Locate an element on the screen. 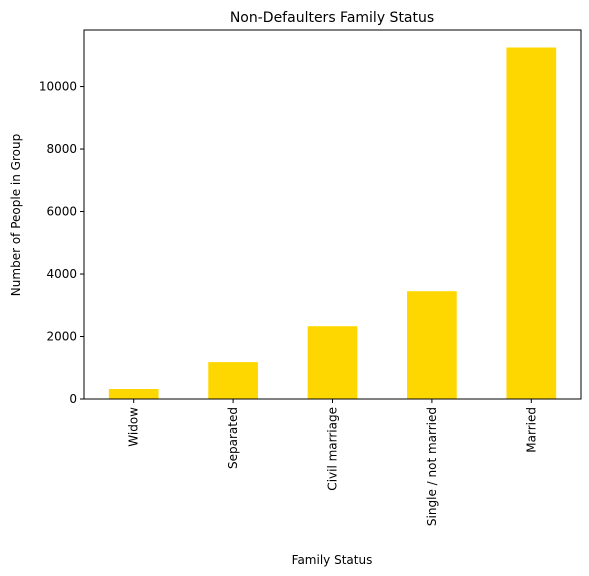  bar-separated is located at coordinates (233, 380).